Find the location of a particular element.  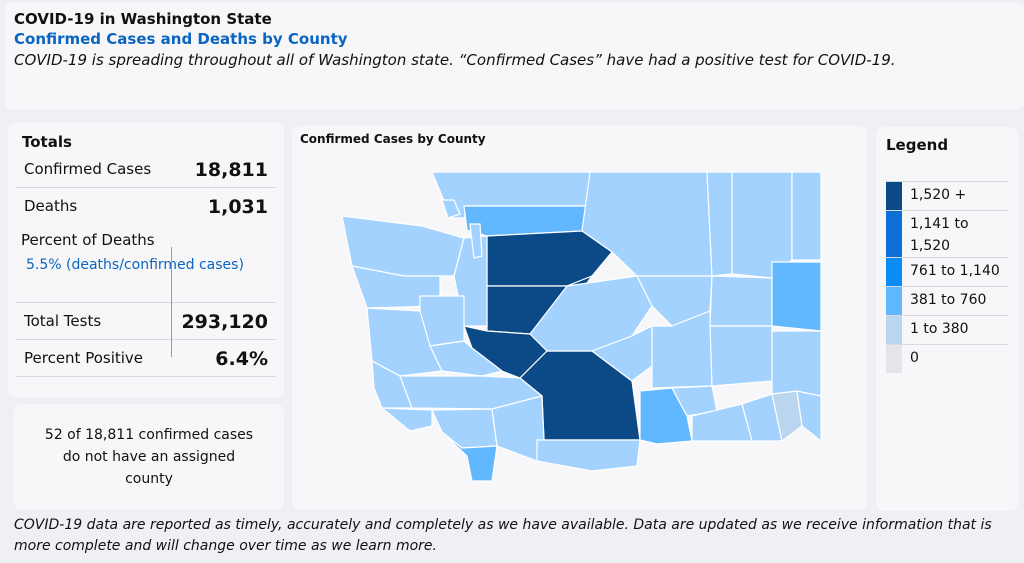

county-klickitat is located at coordinates (588, 455).